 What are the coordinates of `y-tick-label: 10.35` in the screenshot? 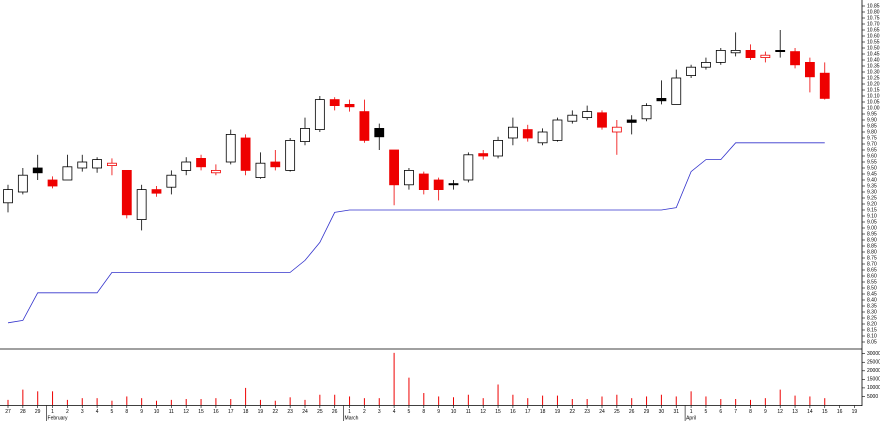 It's located at (873, 66).